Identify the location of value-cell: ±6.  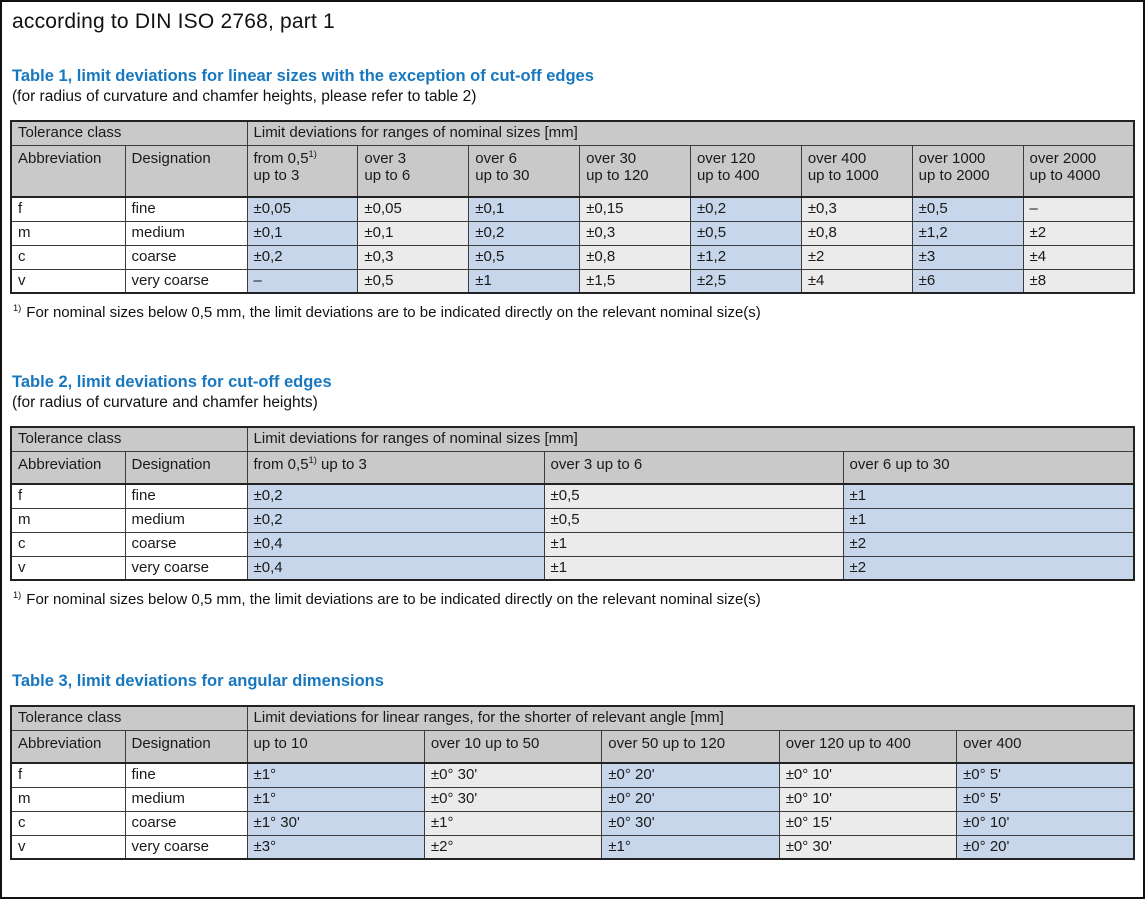
(967, 281).